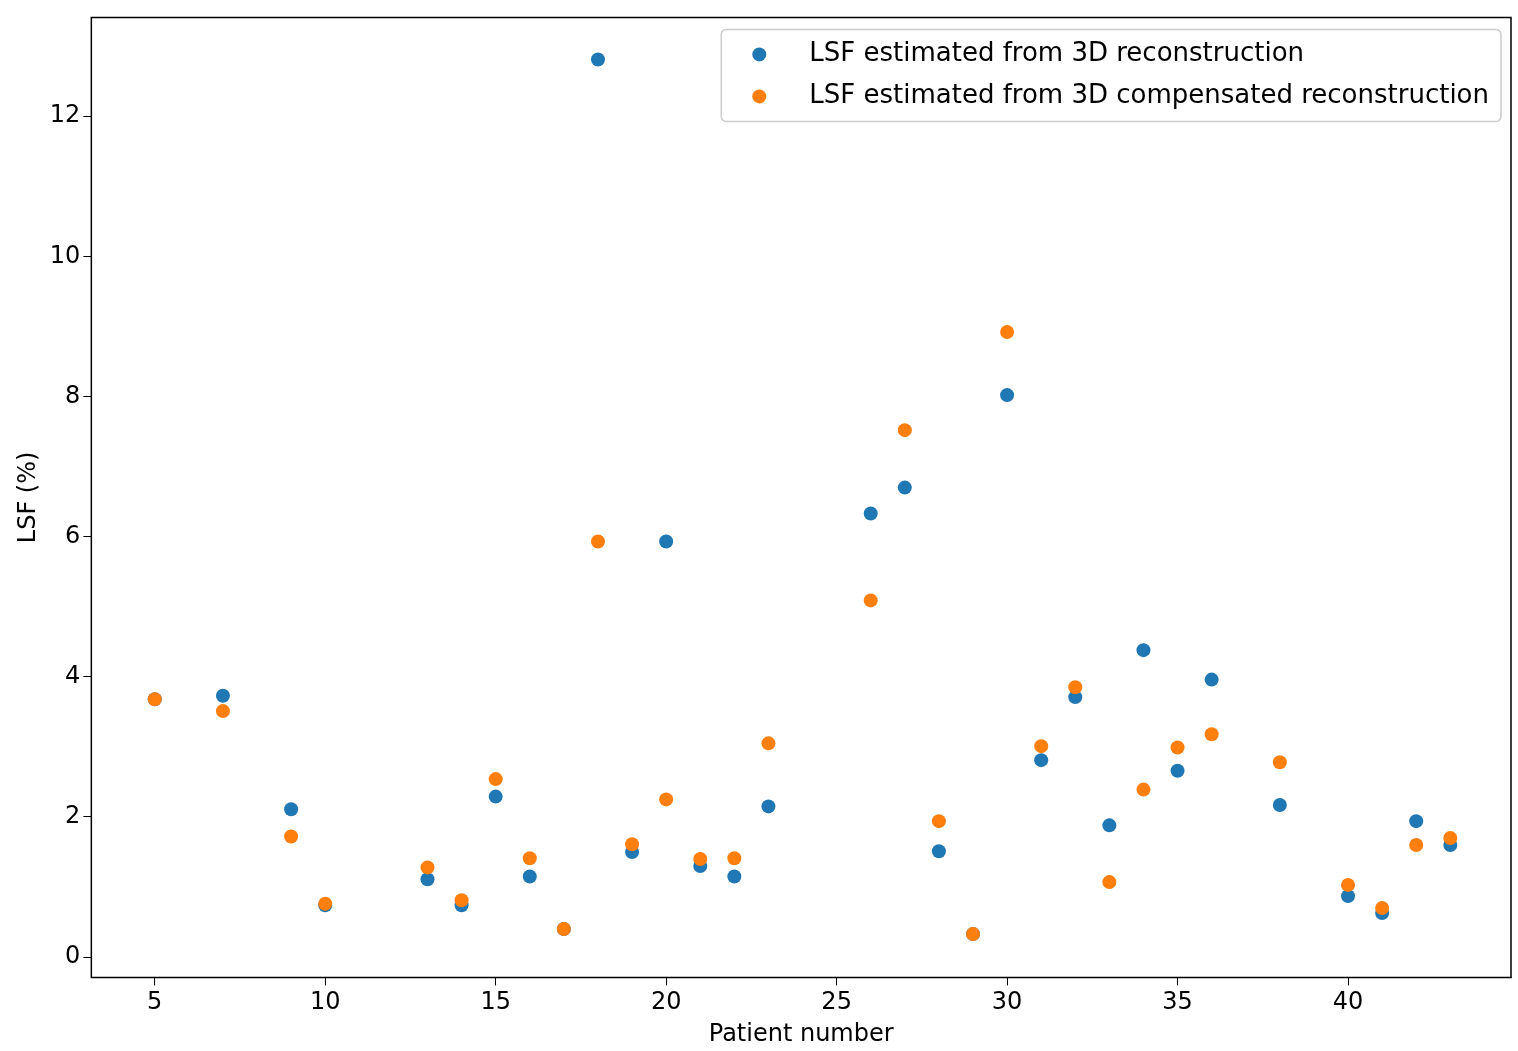  I want to click on x-axis-title: Patient number, so click(801, 1032).